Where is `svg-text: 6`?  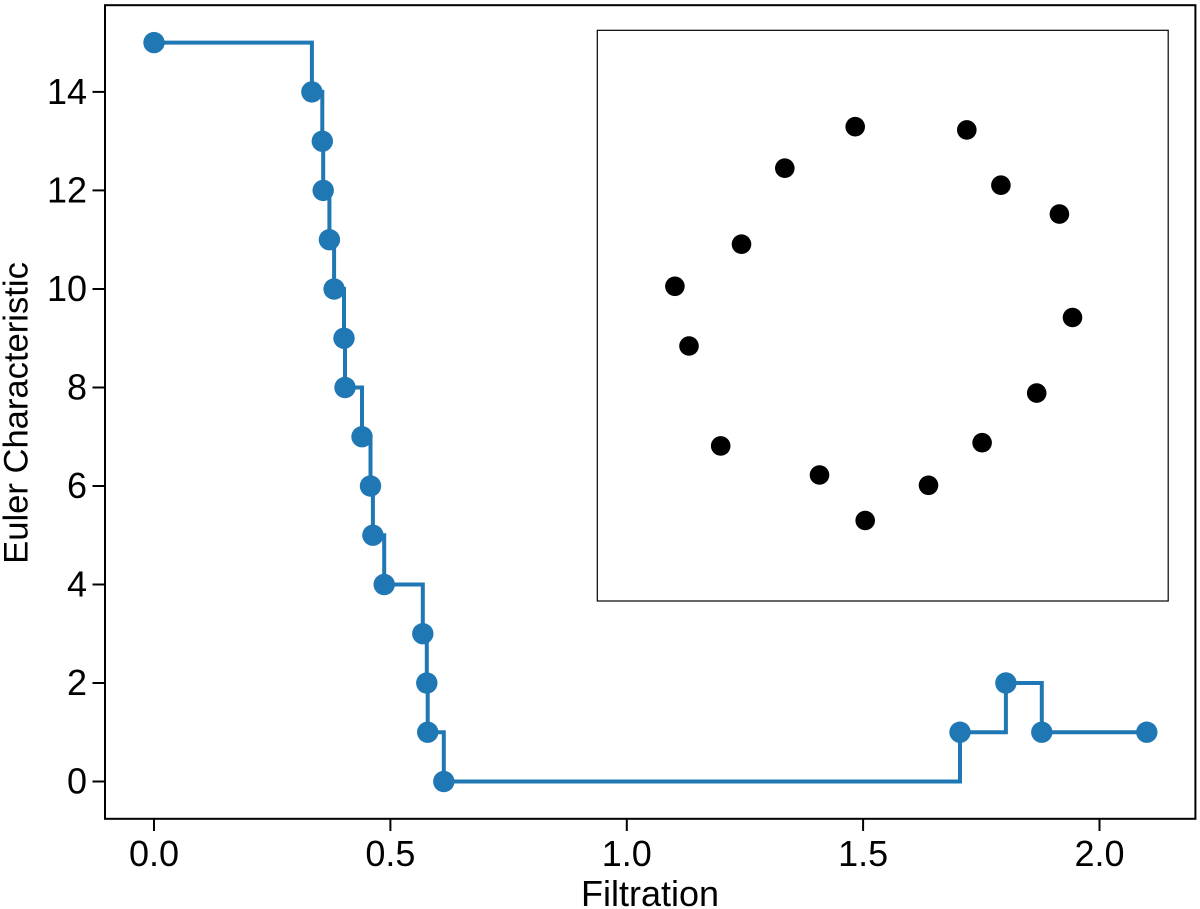 svg-text: 6 is located at coordinates (77, 485).